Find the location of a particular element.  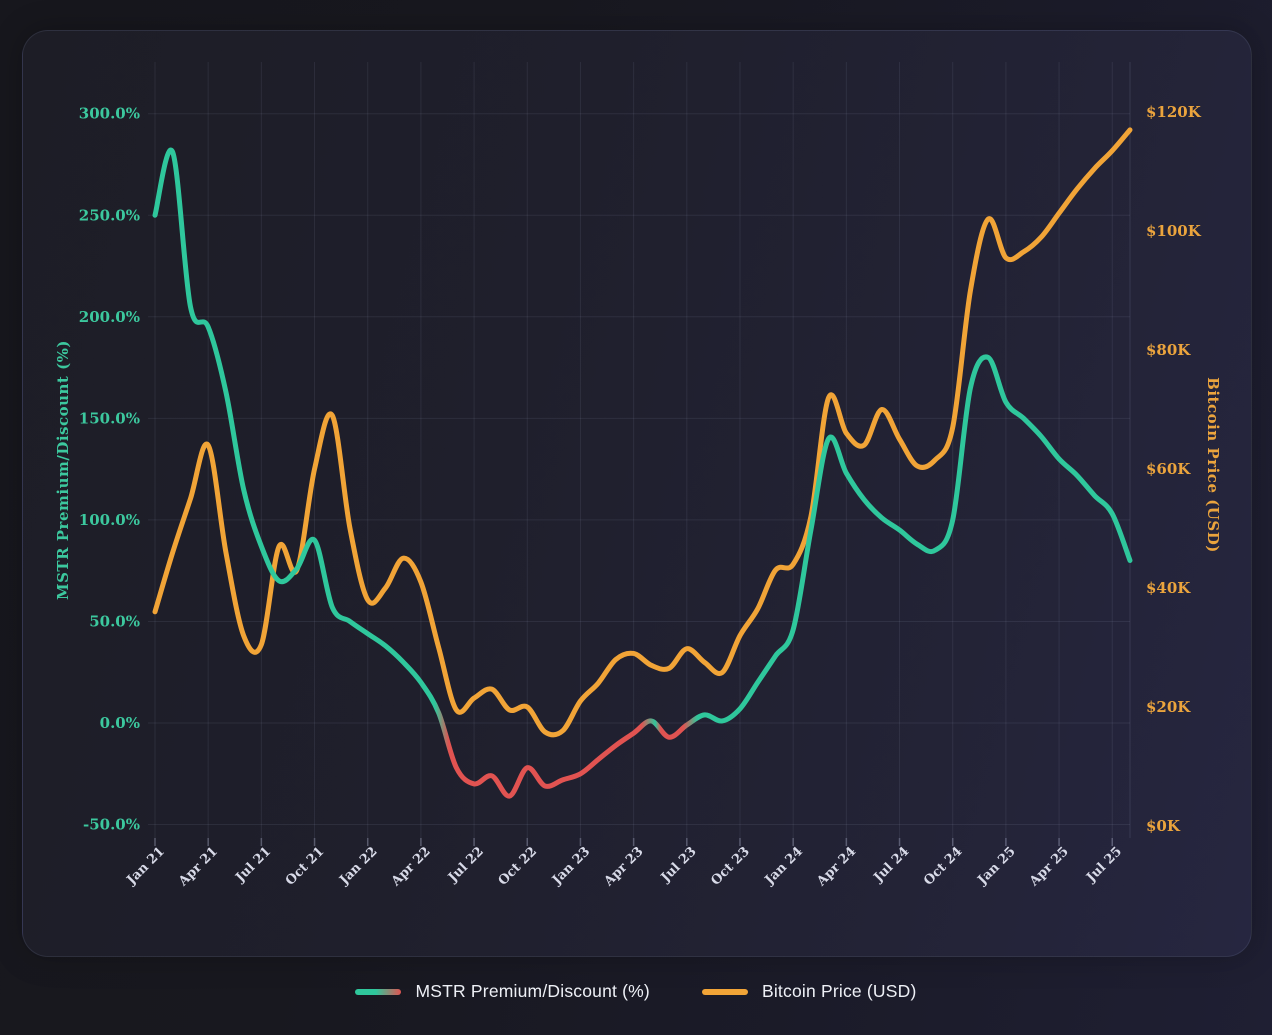

y-right-tick-label: $120K is located at coordinates (1174, 112).